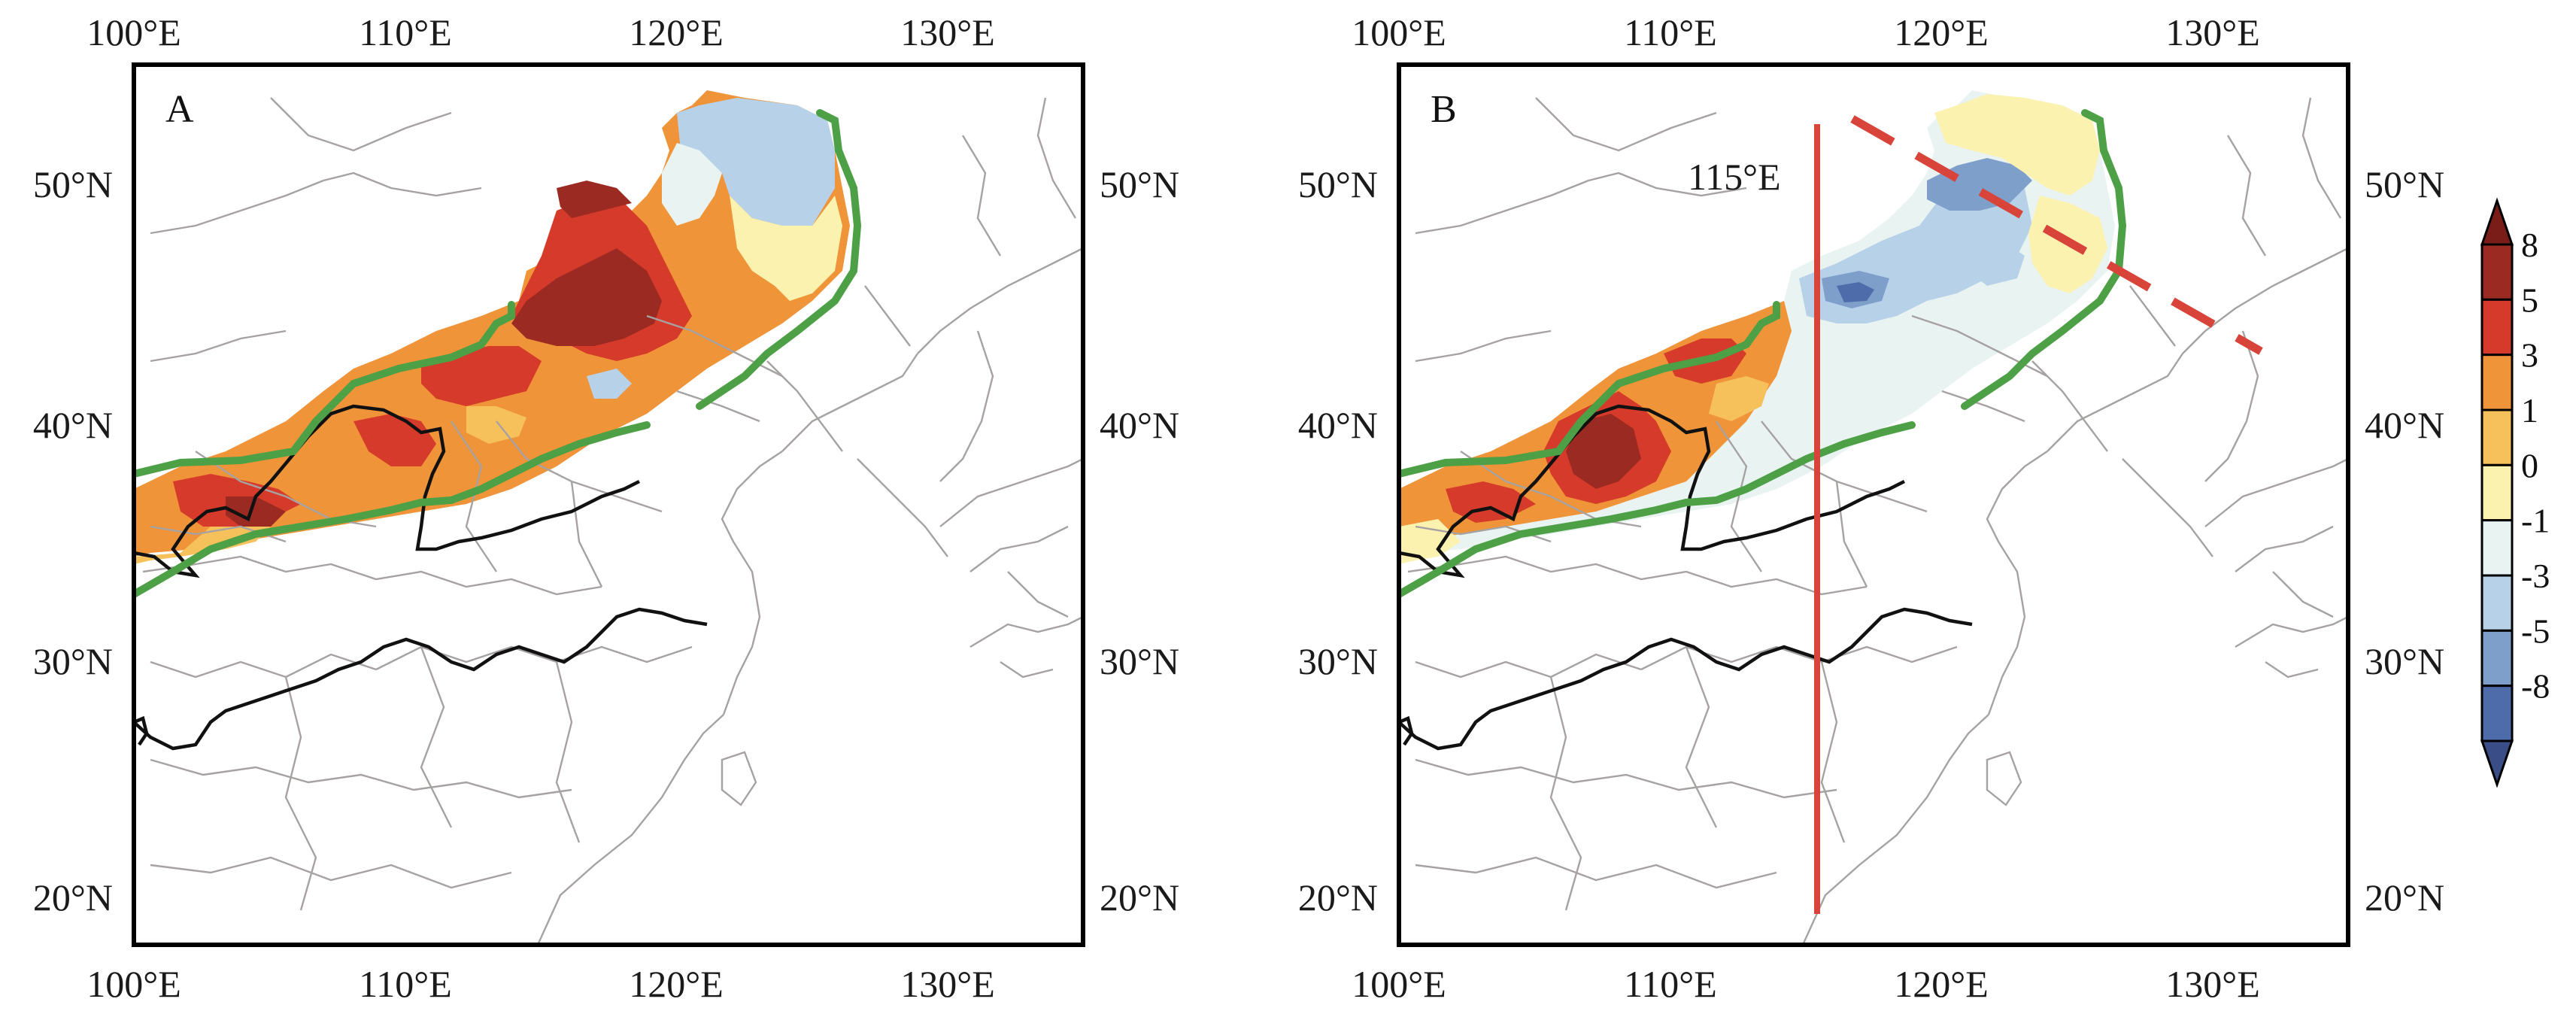  I want to click on color-legend-label: -1, so click(2535, 521).